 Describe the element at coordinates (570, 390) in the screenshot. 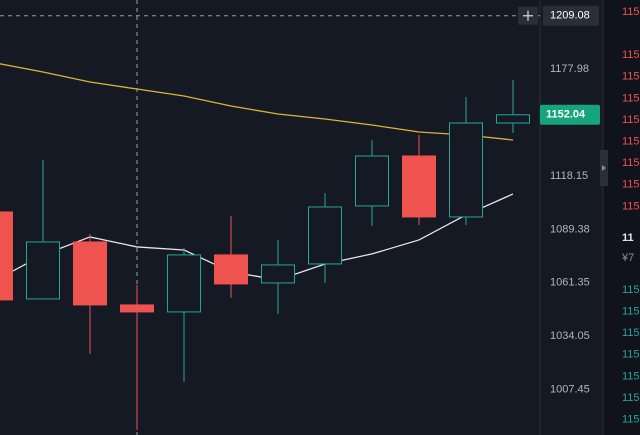

I see `y-tick-label: 1007.45` at that location.